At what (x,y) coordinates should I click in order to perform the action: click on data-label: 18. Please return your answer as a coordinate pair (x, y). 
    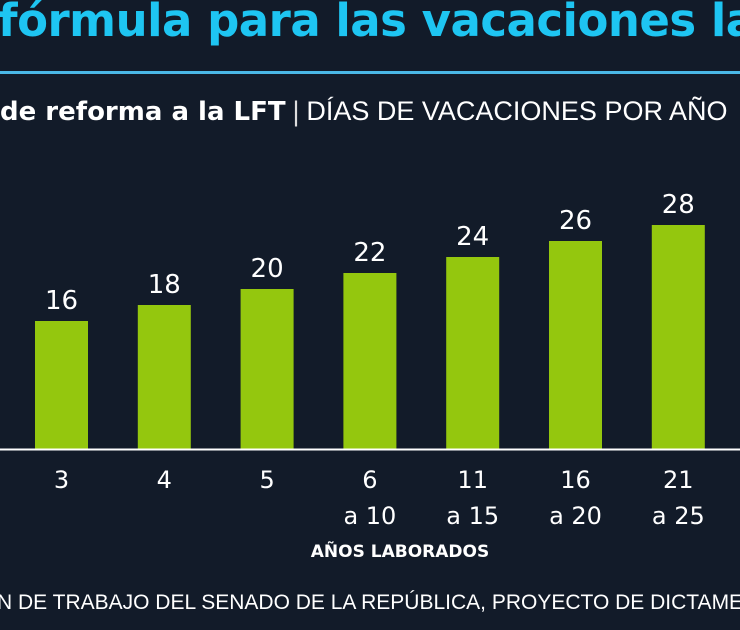
    Looking at the image, I should click on (164, 285).